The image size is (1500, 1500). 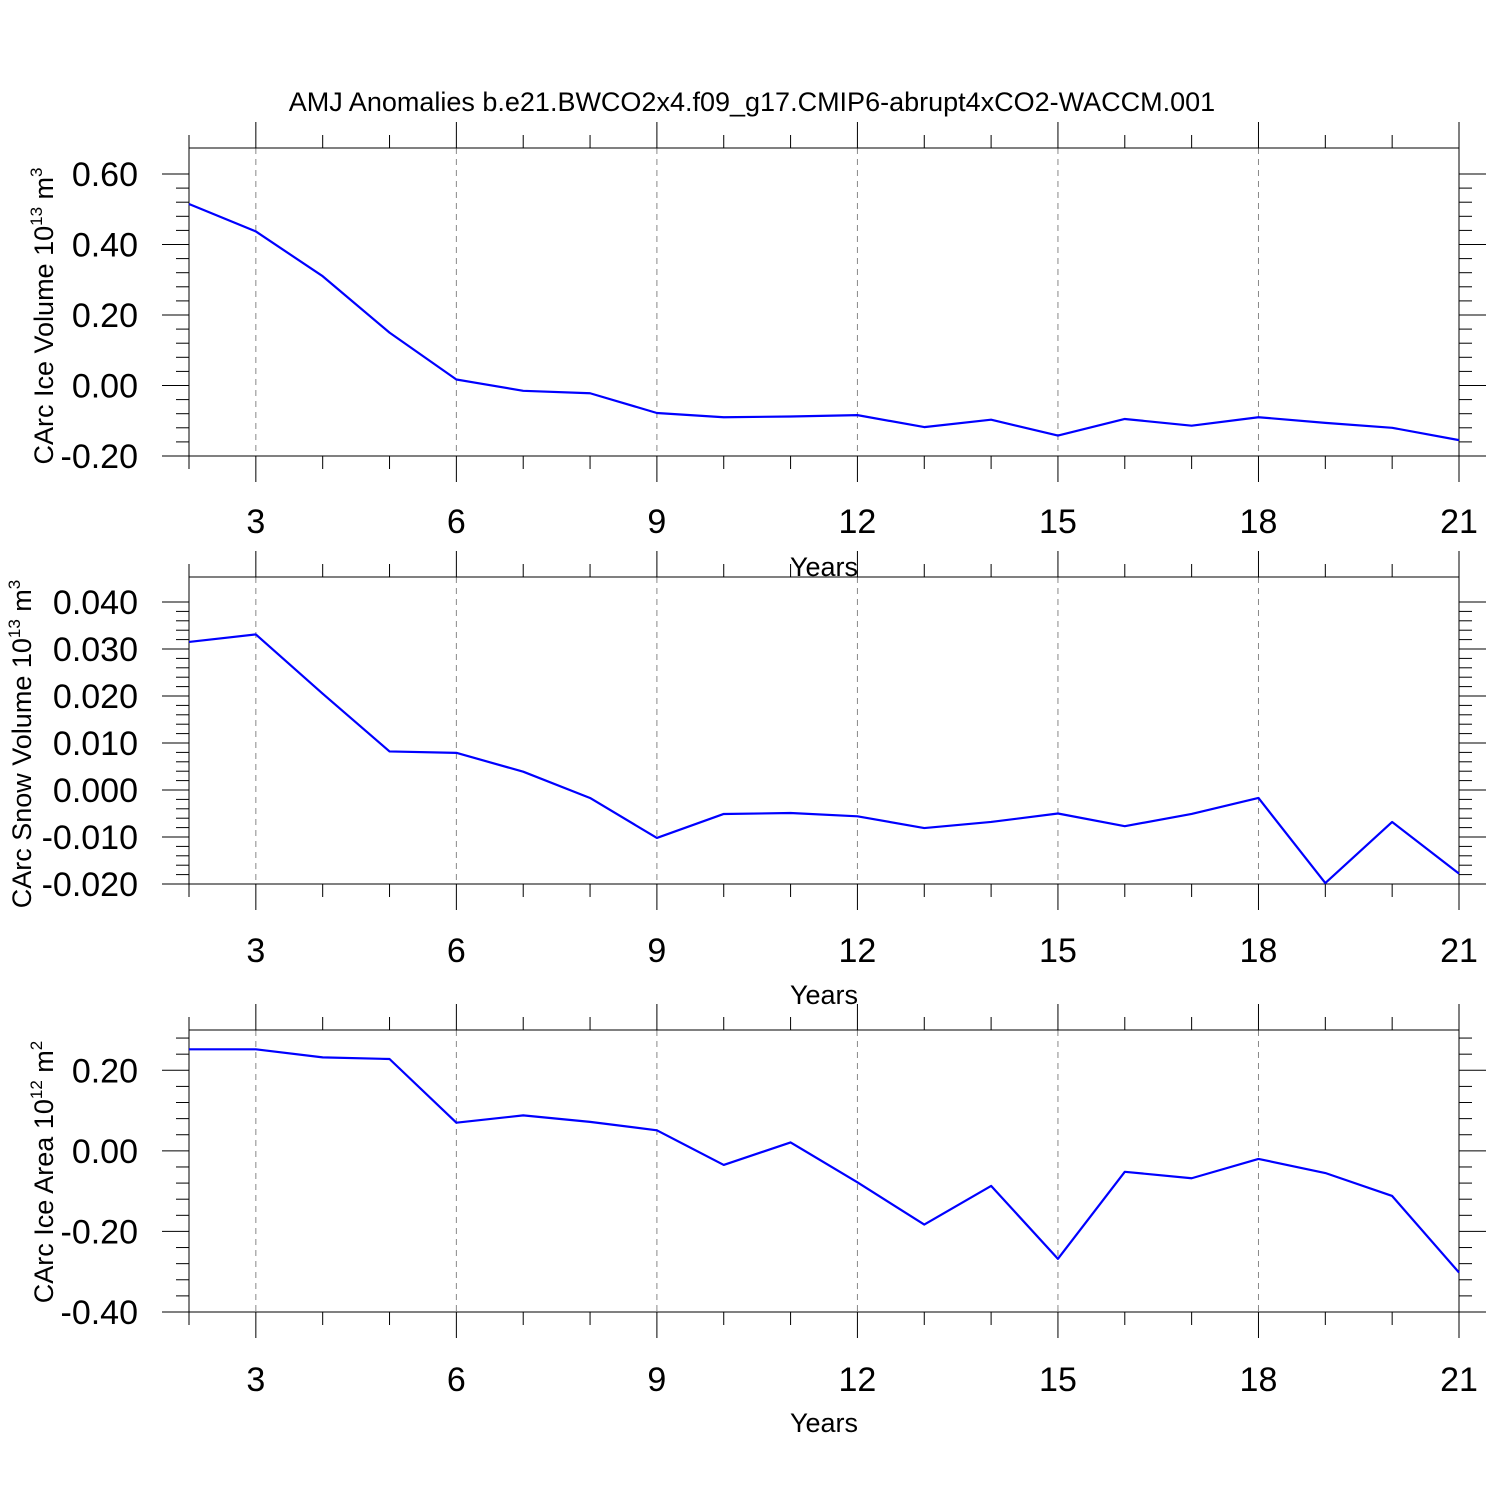 What do you see at coordinates (95, 650) in the screenshot?
I see `y-tick-label: 0.030` at bounding box center [95, 650].